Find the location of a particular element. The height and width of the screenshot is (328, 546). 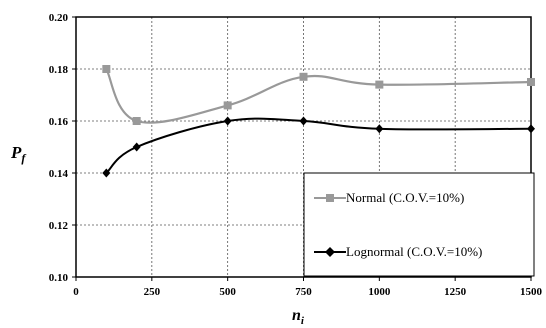

y-tick-label: 0.18 is located at coordinates (59, 70).